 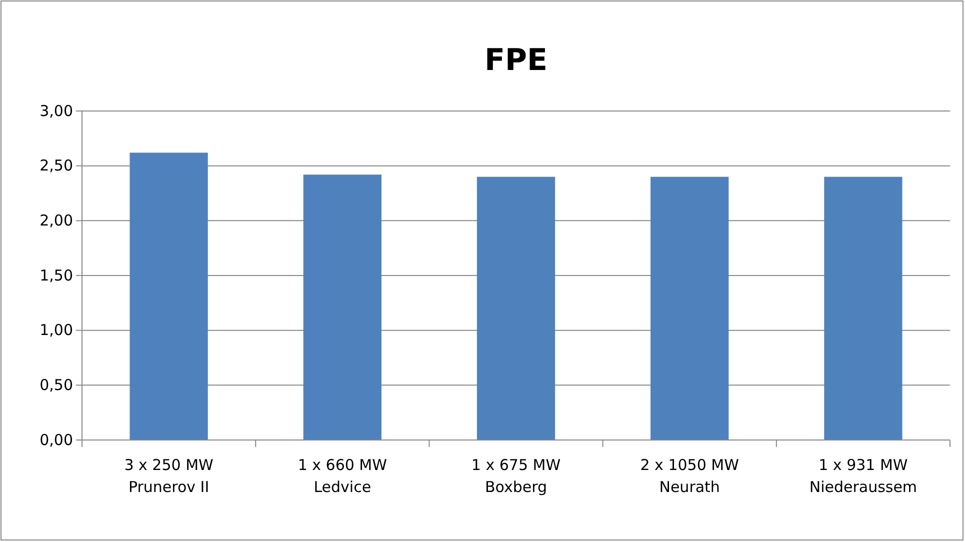 I want to click on y-tick-label: 1,00, so click(x=56, y=330).